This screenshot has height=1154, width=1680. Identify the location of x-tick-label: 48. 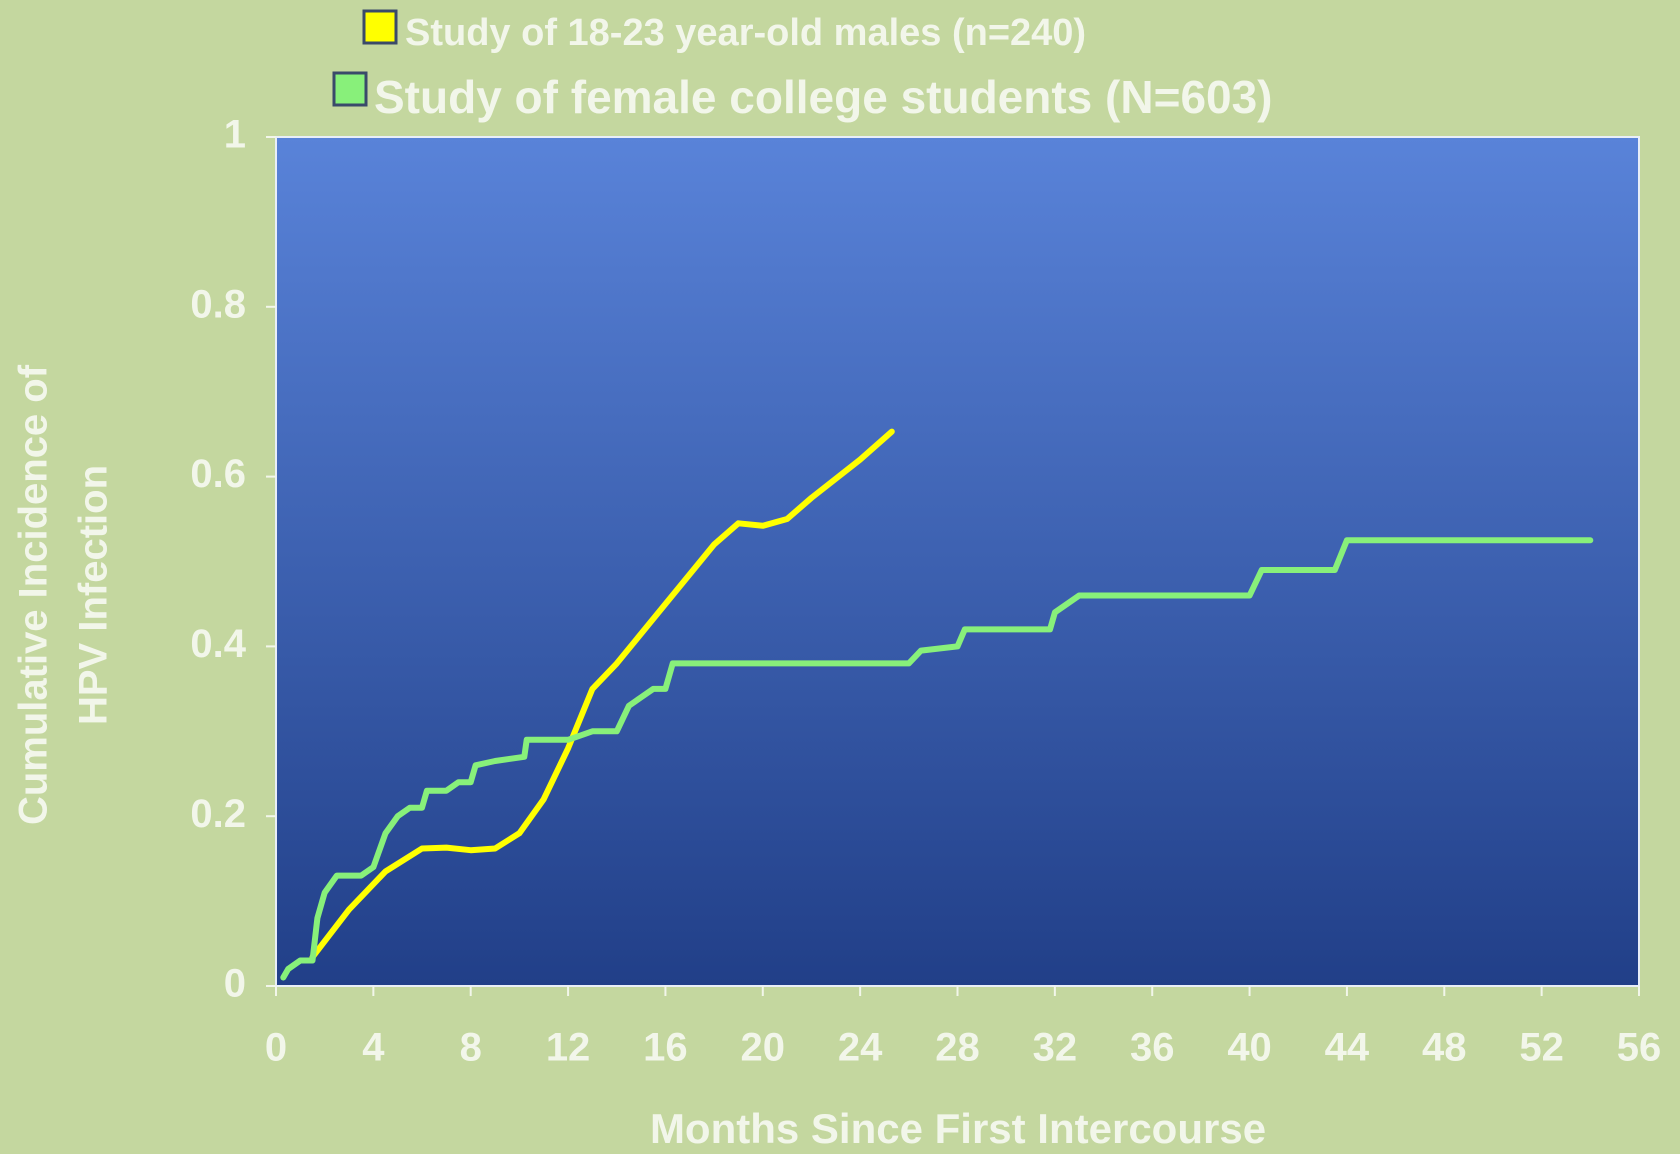
(1444, 1048).